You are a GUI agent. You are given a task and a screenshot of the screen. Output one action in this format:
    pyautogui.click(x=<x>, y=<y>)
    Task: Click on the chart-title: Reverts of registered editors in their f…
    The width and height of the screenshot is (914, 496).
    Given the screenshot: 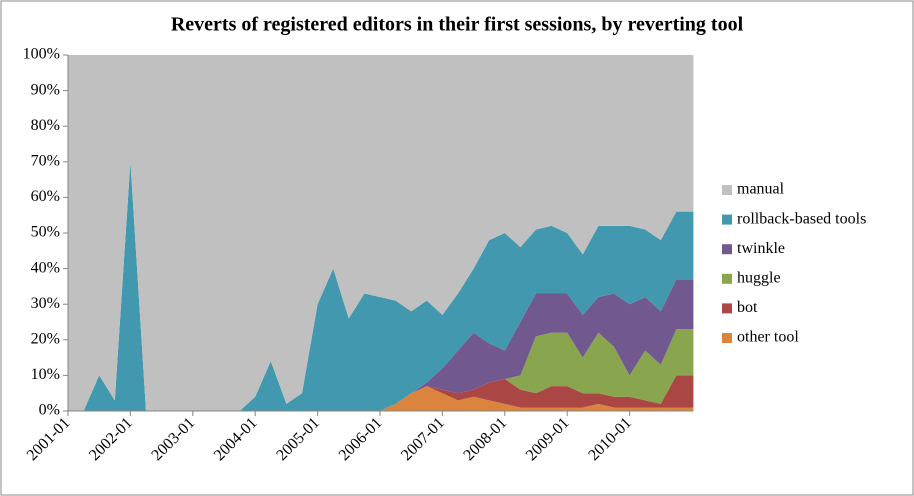 What is the action you would take?
    pyautogui.click(x=457, y=25)
    